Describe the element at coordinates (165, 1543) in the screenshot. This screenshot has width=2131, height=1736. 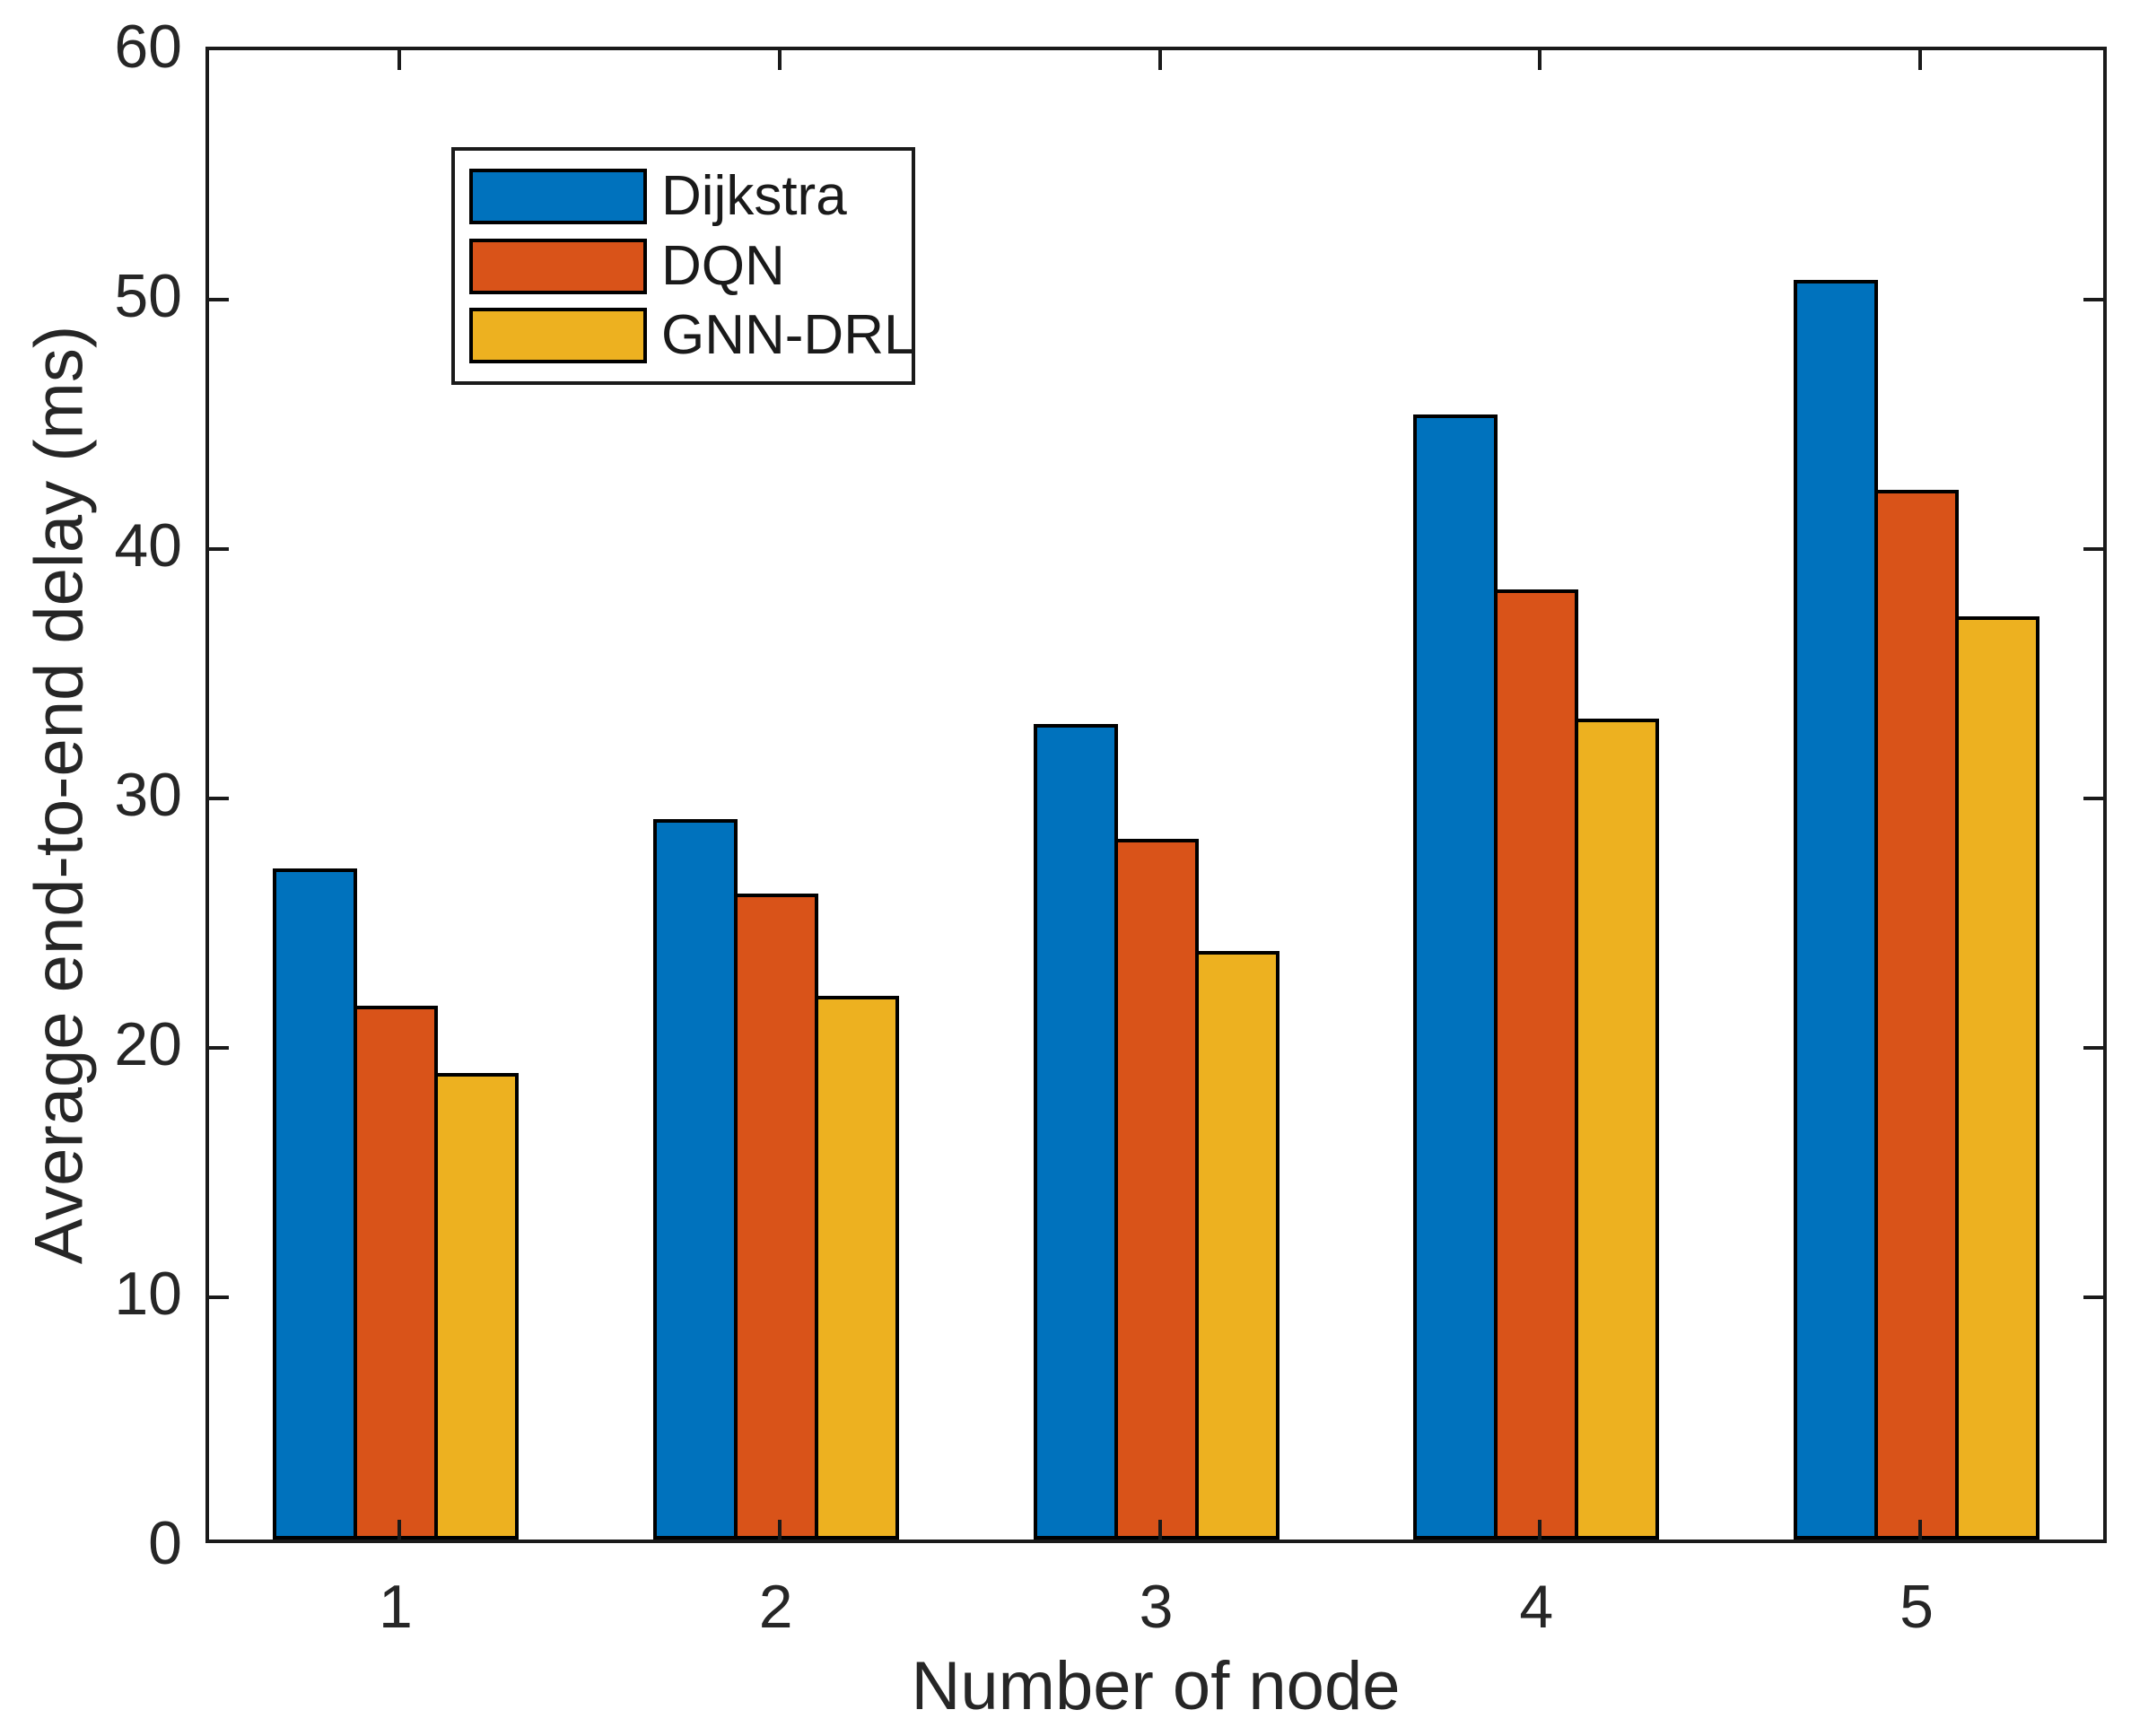
I see `y-tick-label-0: 0` at that location.